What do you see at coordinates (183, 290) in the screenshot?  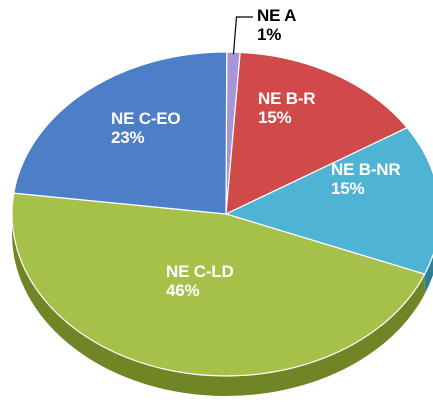 I see `slice-value-ne-c-ld: 46%` at bounding box center [183, 290].